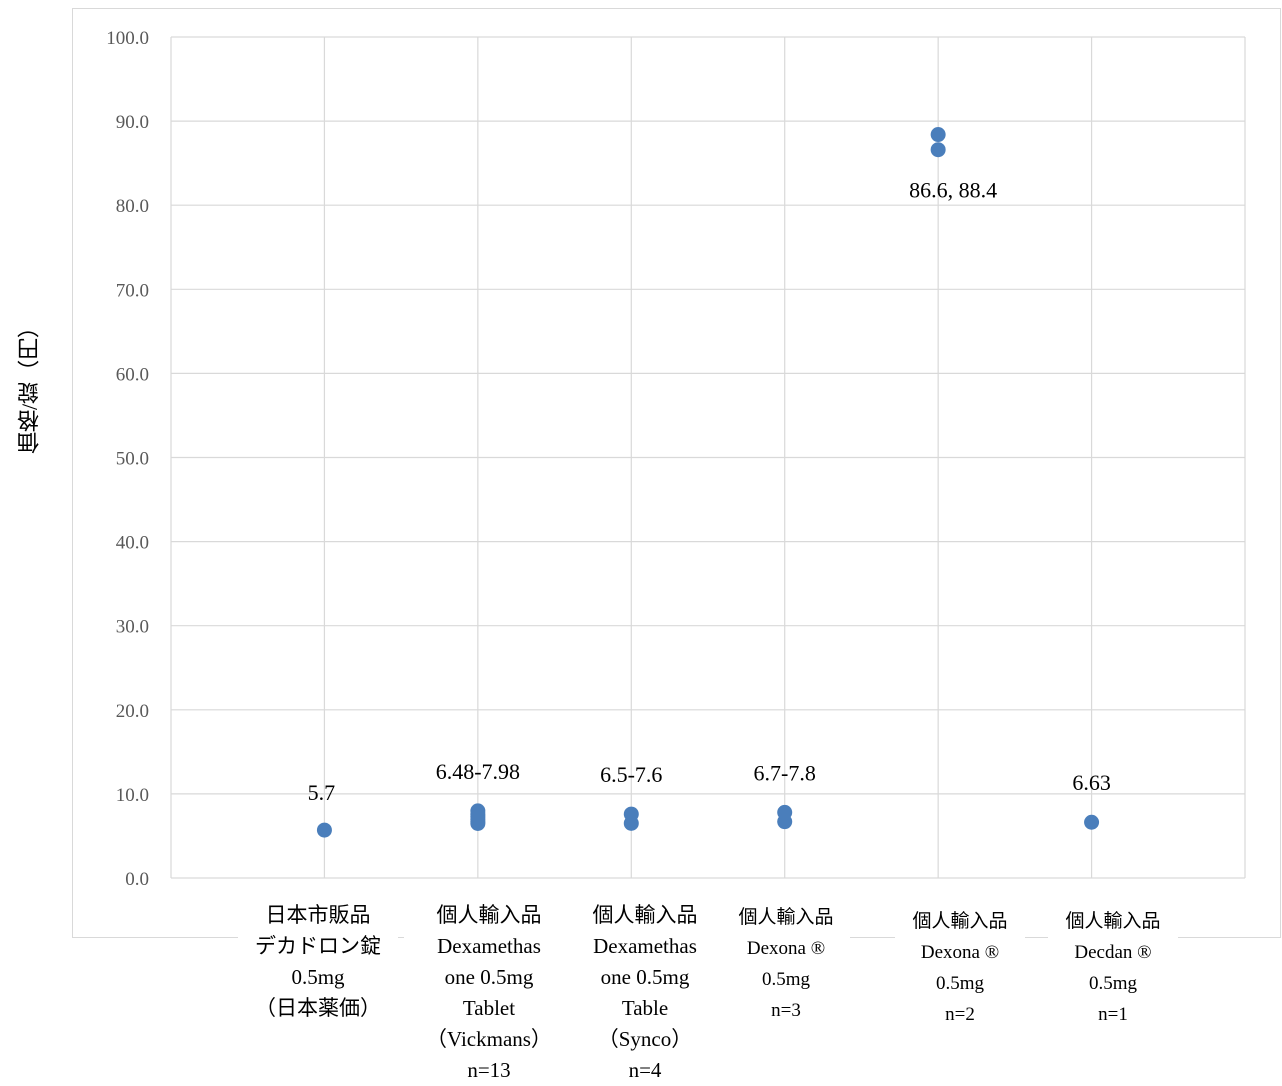 The image size is (1282, 1086). I want to click on category-label-5: 個人輸入品 Dexona ® 0.5mg n=2, so click(960, 968).